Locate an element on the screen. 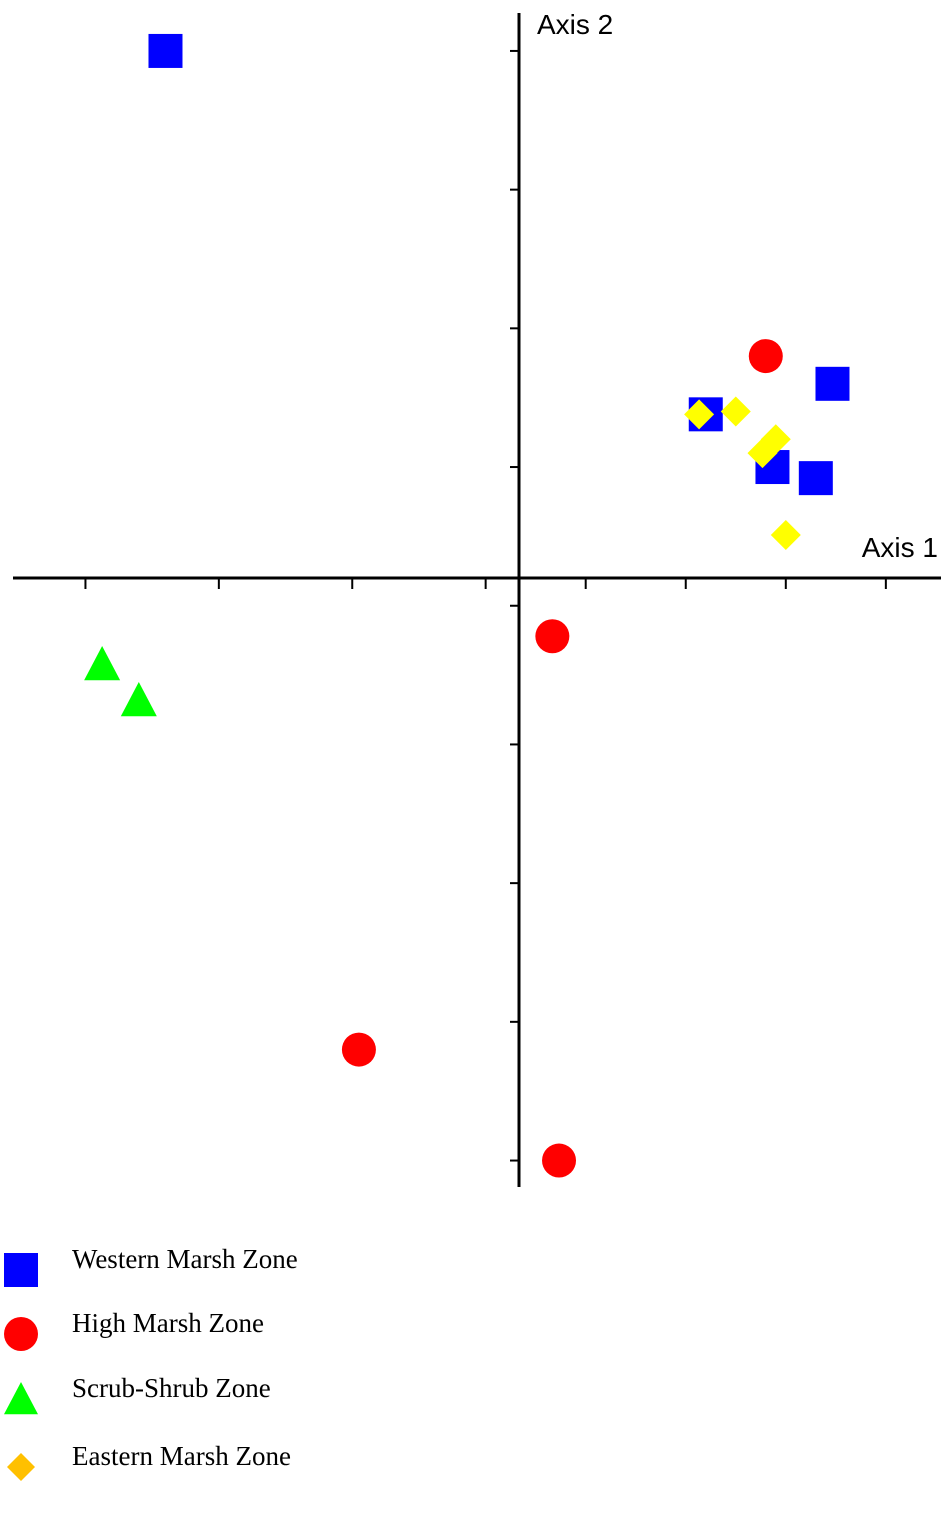 The width and height of the screenshot is (947, 1531). y-axis-title: Axis 2 is located at coordinates (575, 24).